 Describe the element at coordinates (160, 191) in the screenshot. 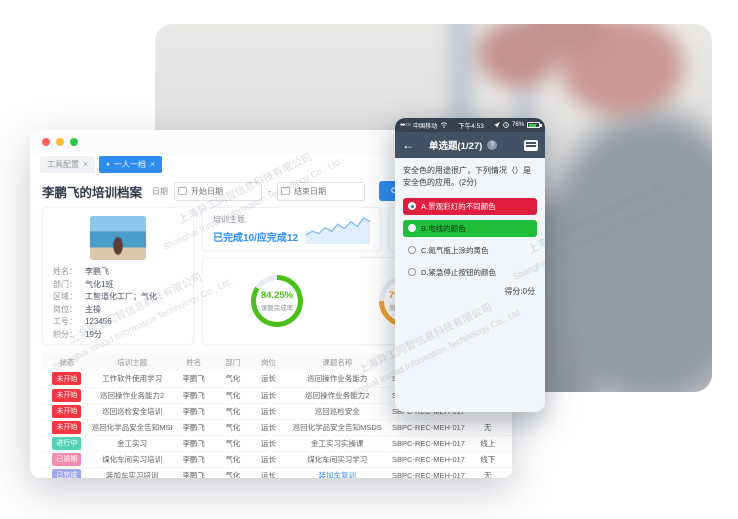

I see `date-label: 日期` at that location.